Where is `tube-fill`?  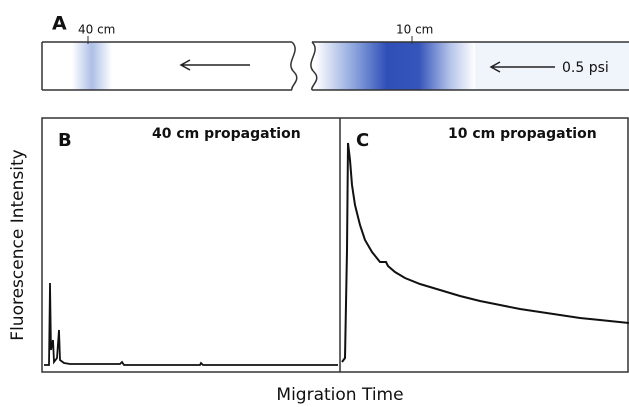 tube-fill is located at coordinates (552, 66).